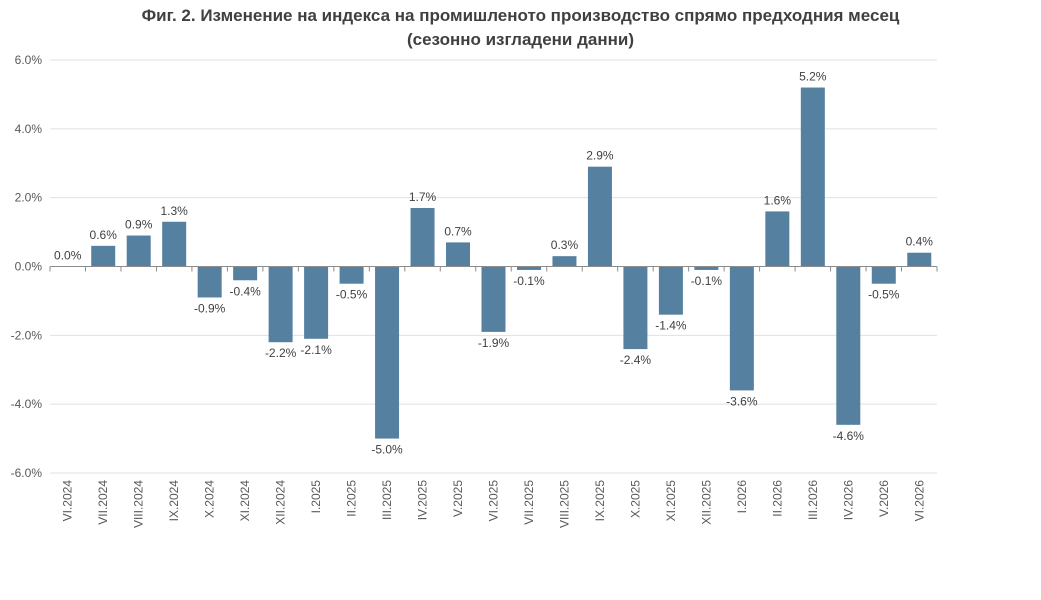 The width and height of the screenshot is (1041, 600). Describe the element at coordinates (884, 498) in the screenshot. I see `x-tick-label: V.2026` at that location.